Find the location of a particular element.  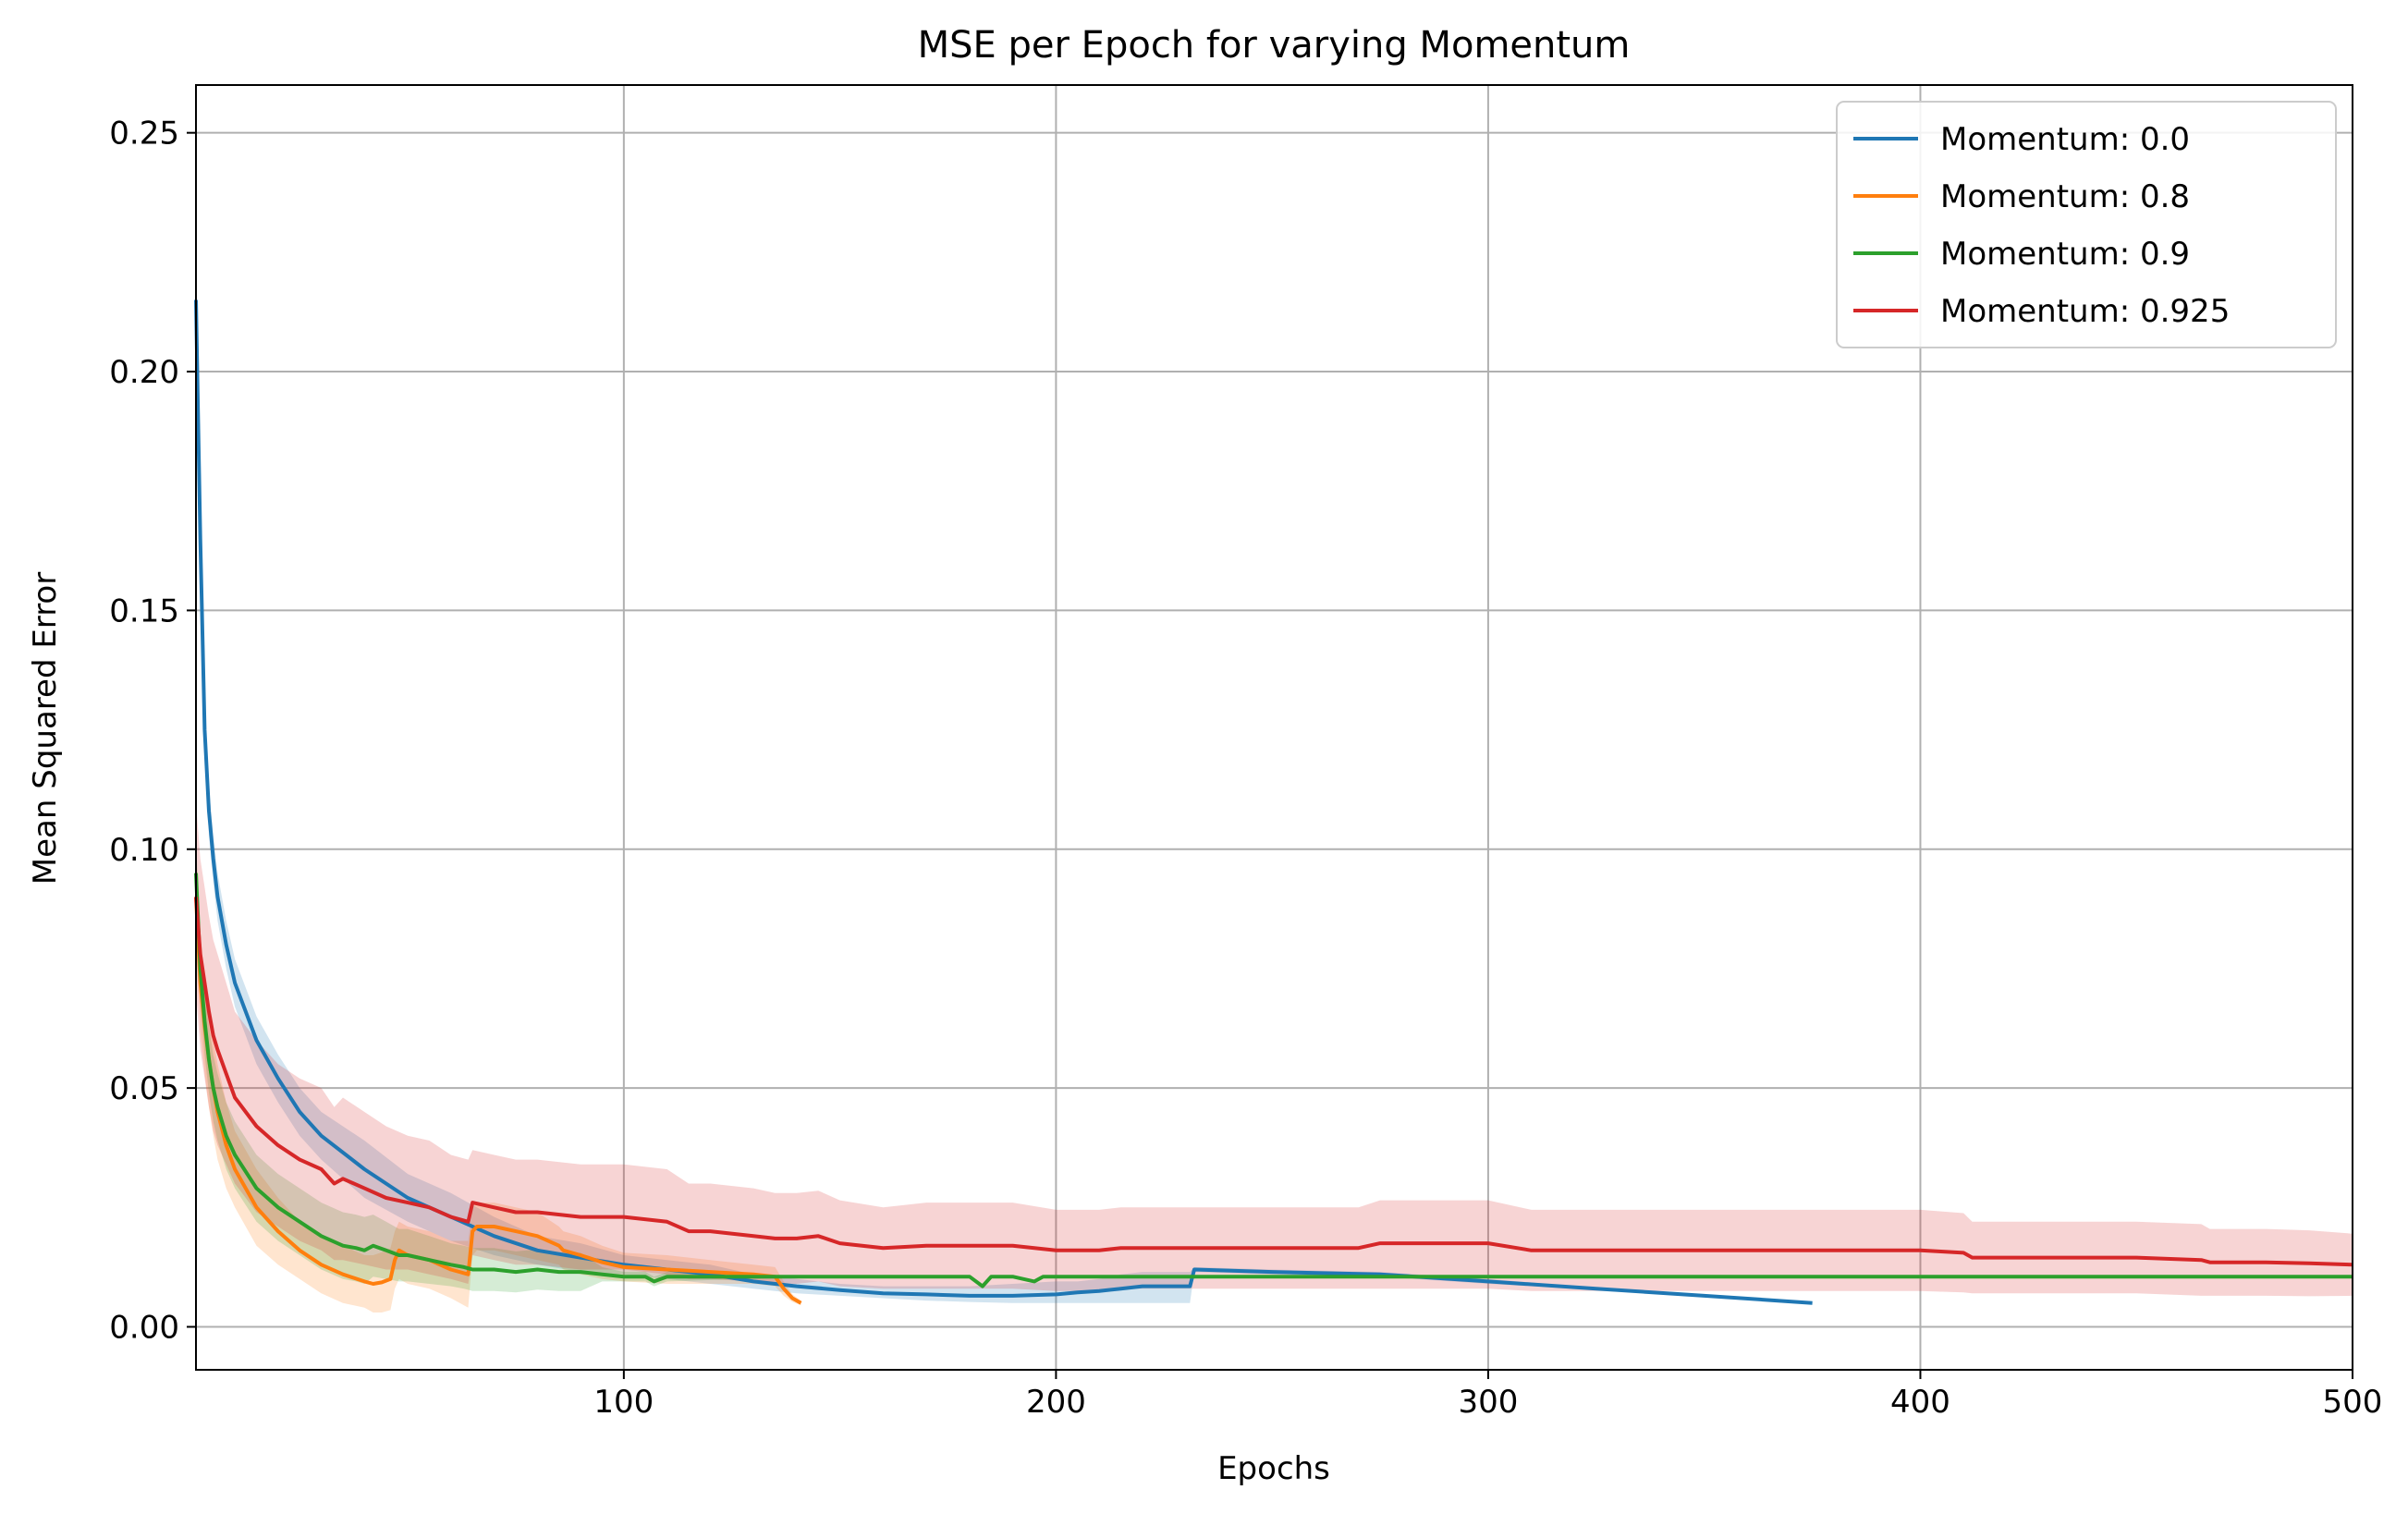

legend-label: Momentum: 0.0 is located at coordinates (2065, 139).